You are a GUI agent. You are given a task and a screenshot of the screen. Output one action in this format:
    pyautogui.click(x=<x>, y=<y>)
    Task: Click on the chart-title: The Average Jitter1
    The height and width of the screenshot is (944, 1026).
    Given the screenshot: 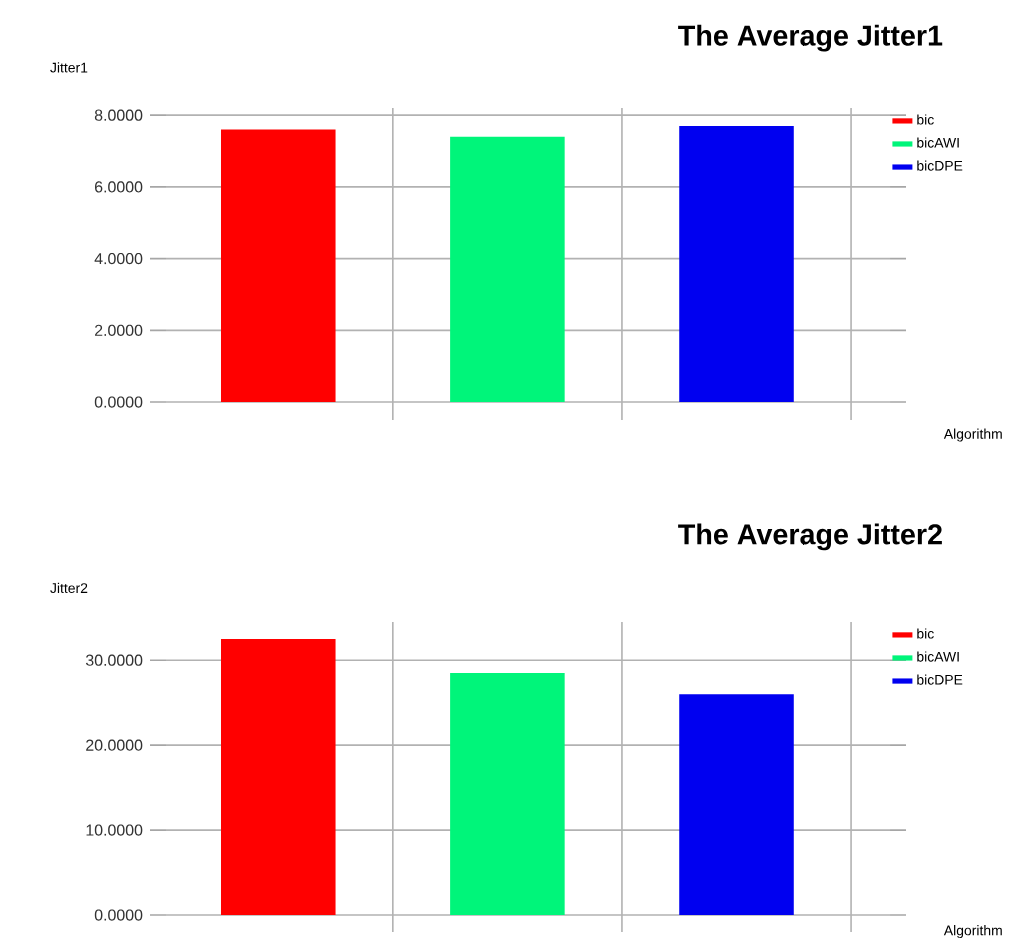 What is the action you would take?
    pyautogui.click(x=810, y=38)
    